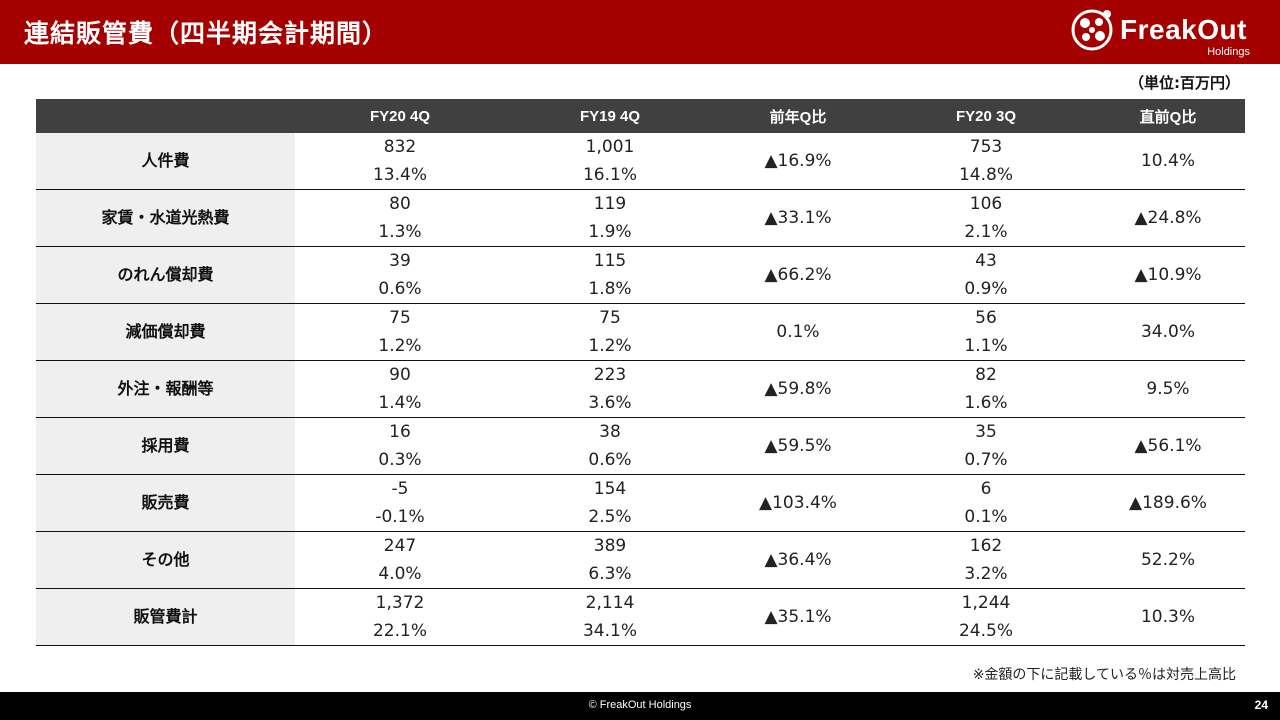 The image size is (1280, 720). Describe the element at coordinates (986, 489) in the screenshot. I see `amount-value: 6` at that location.